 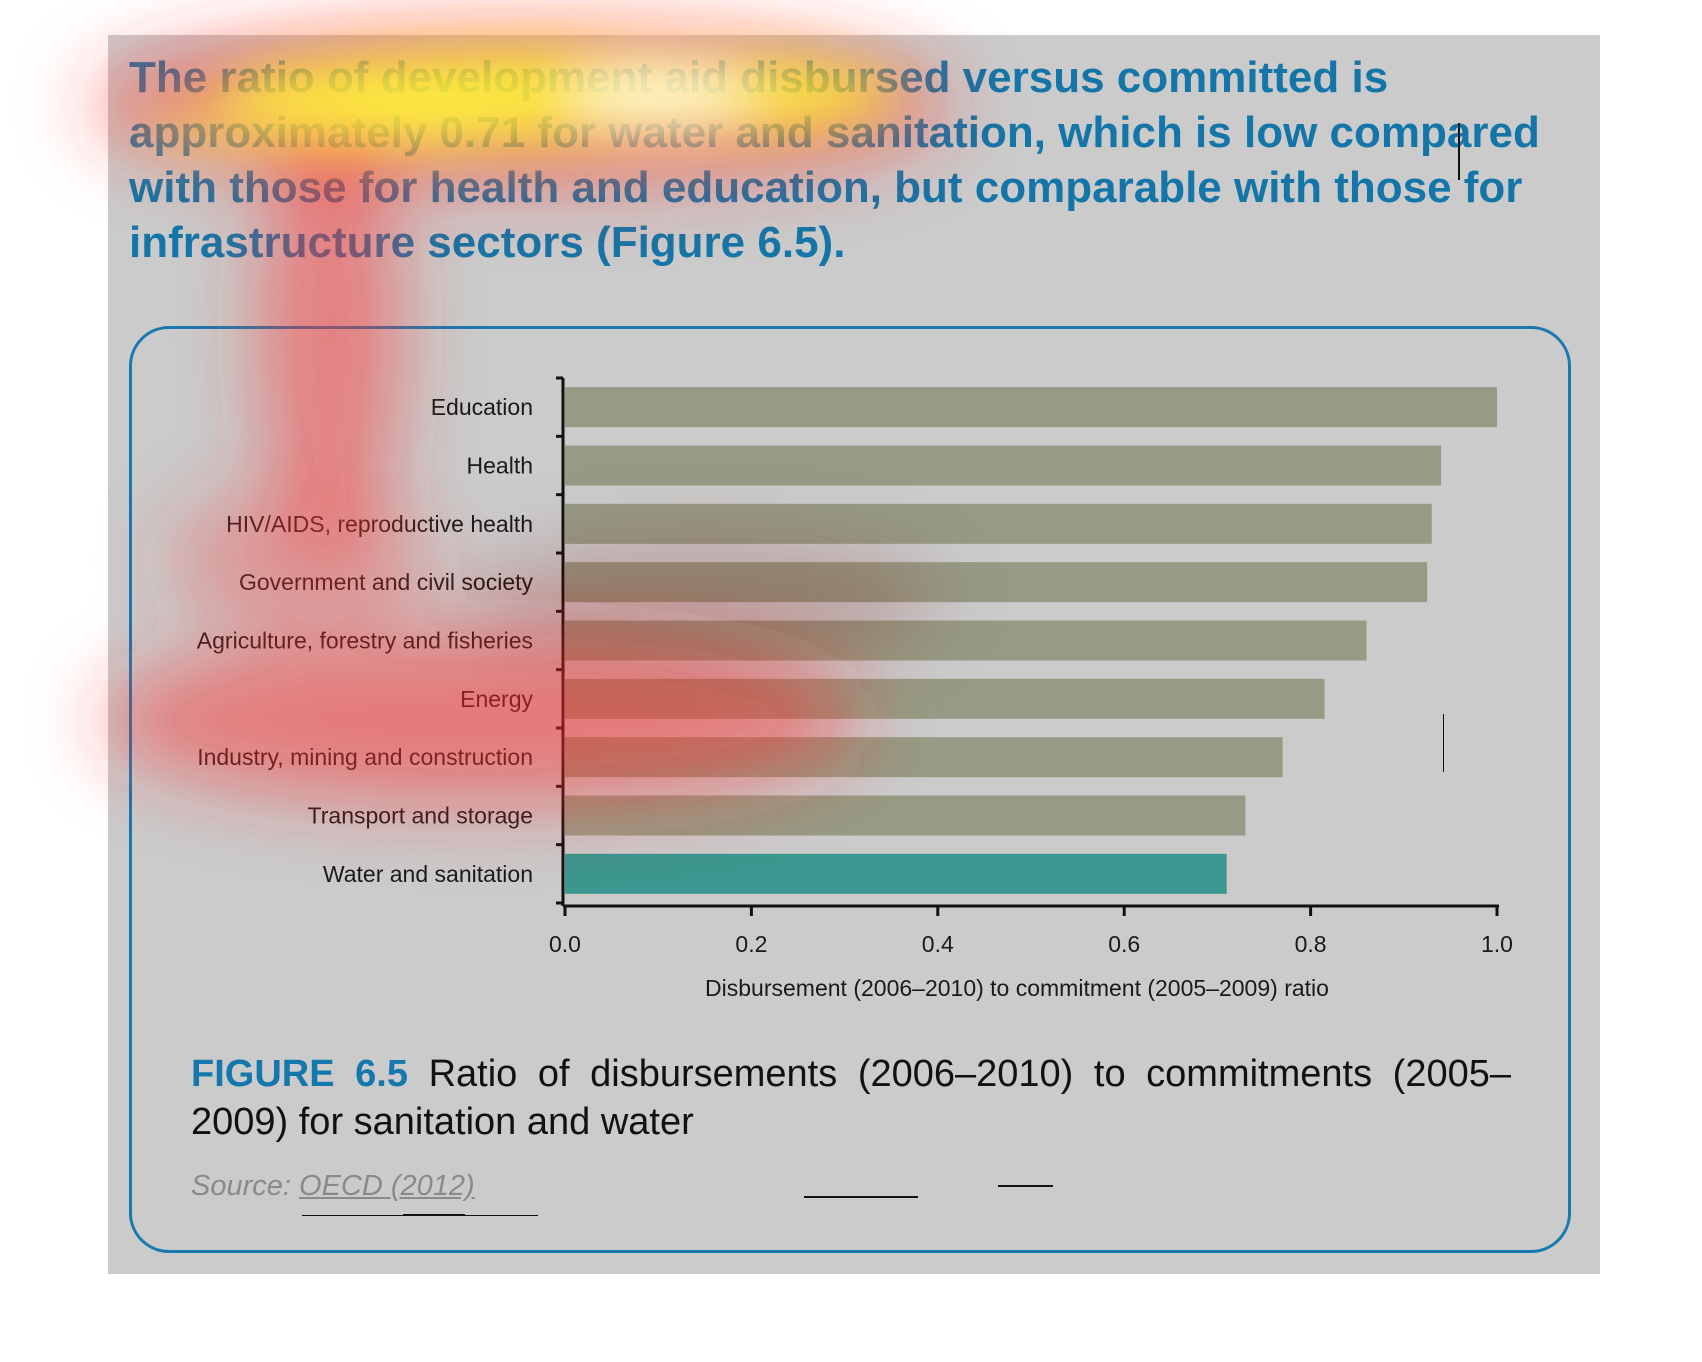 I want to click on x-tick-label: 0.8, so click(x=1311, y=944).